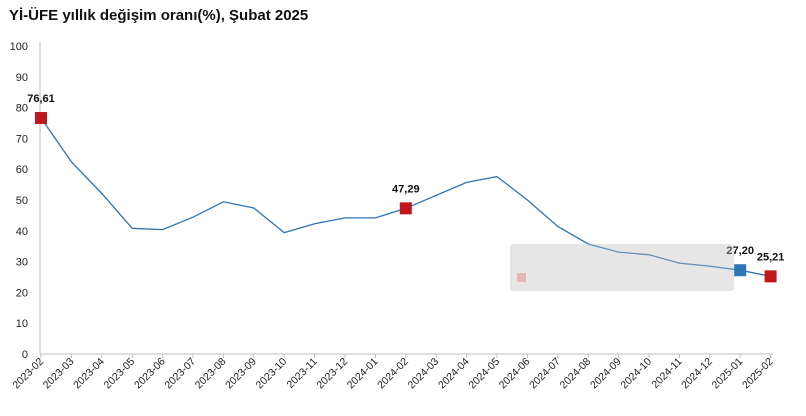 This screenshot has height=416, width=806. I want to click on x-tick-label: 2024-02, so click(393, 374).